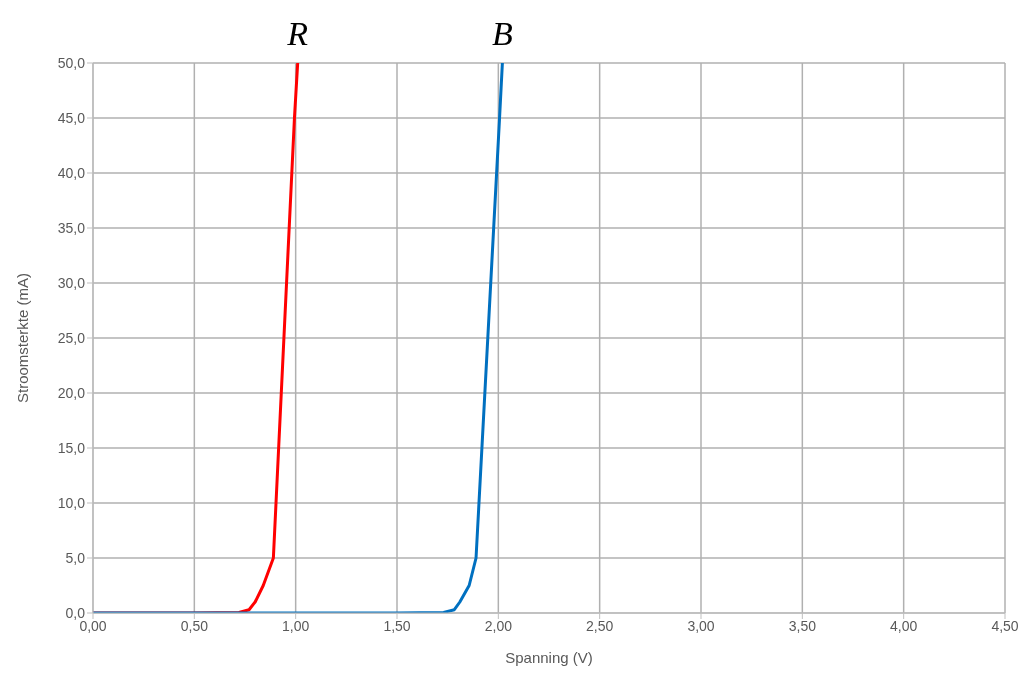  I want to click on y-tick-label: 15,0, so click(71, 447).